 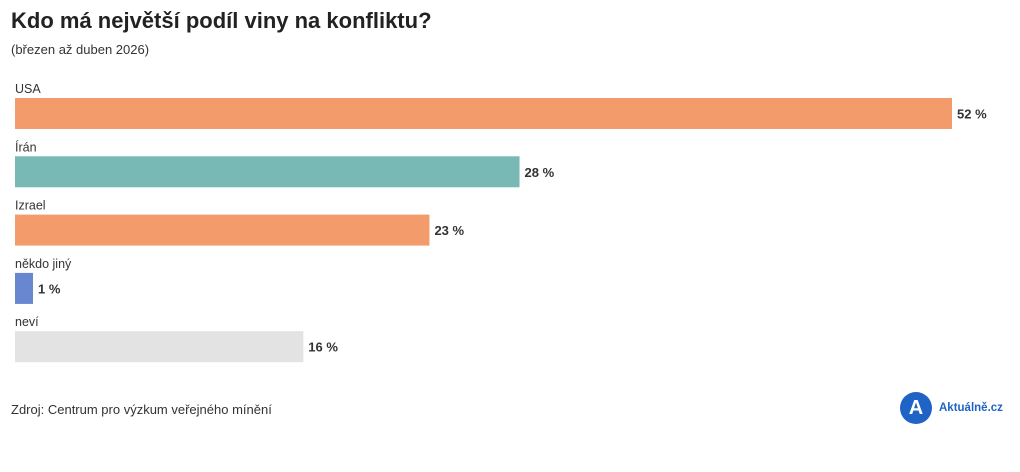 What do you see at coordinates (43, 264) in the screenshot?
I see `category-label-někdo-jiný: někdo jiný` at bounding box center [43, 264].